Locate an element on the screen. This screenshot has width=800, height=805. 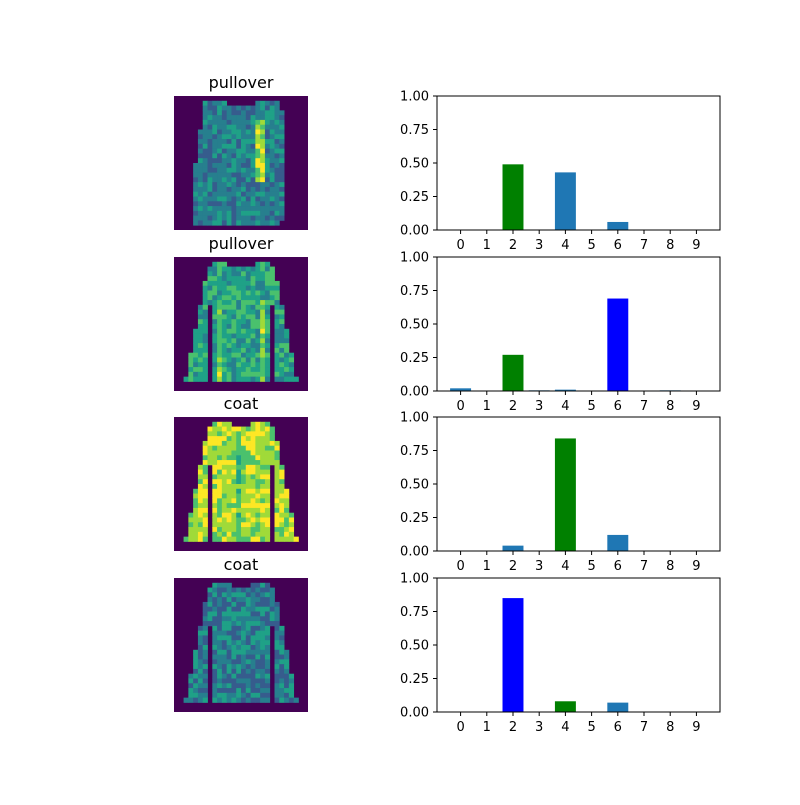
fashion-image-coat-bright is located at coordinates (241, 484).